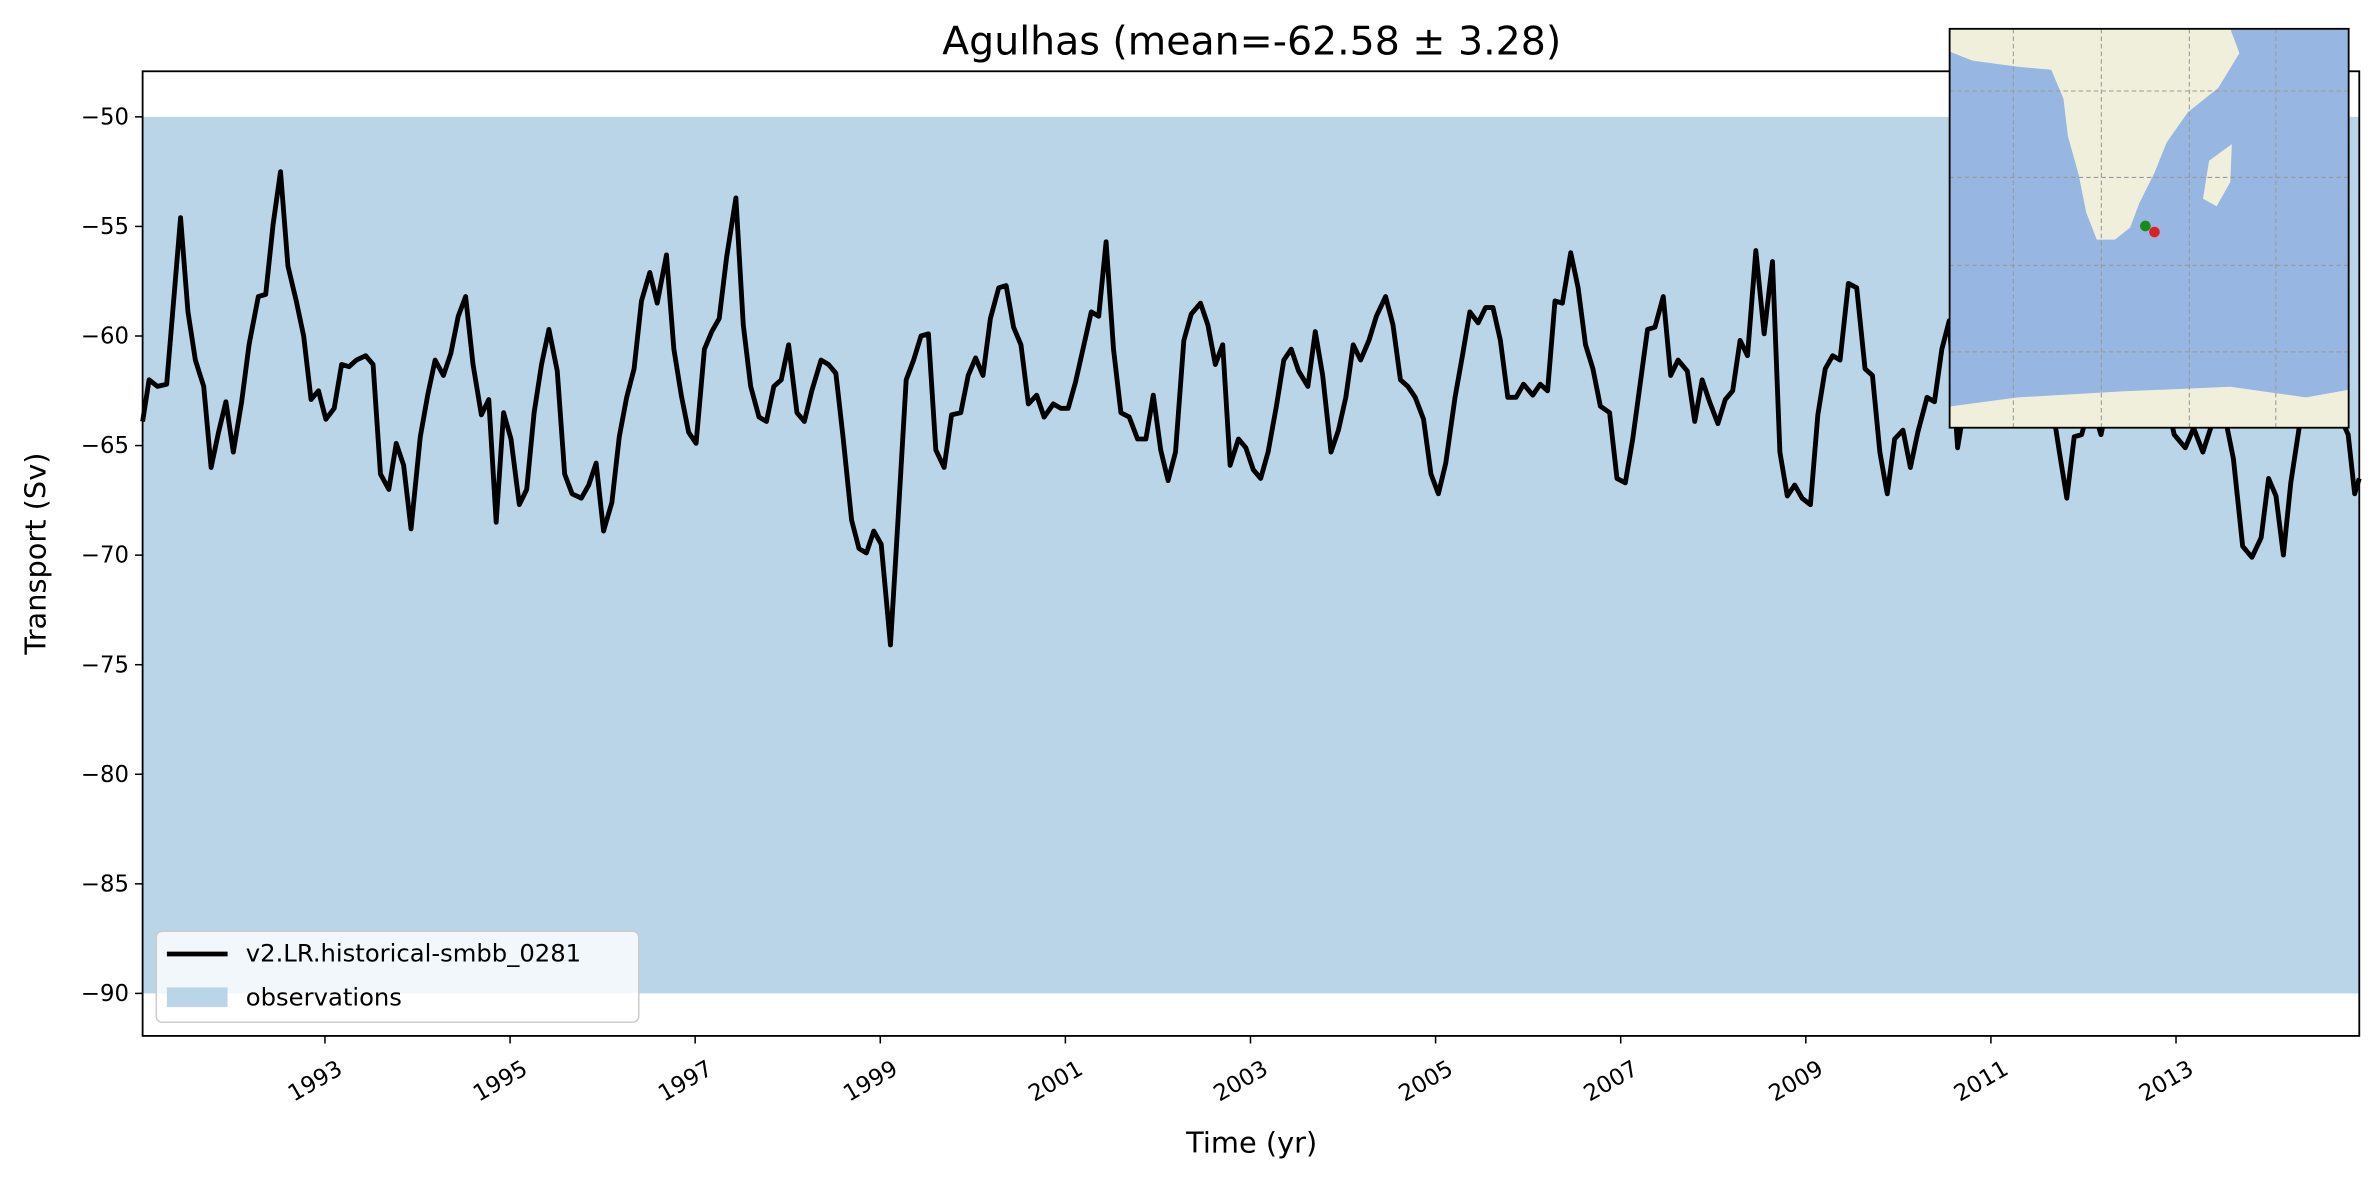 The width and height of the screenshot is (2379, 1180). I want to click on legend-swatch, so click(197, 997).